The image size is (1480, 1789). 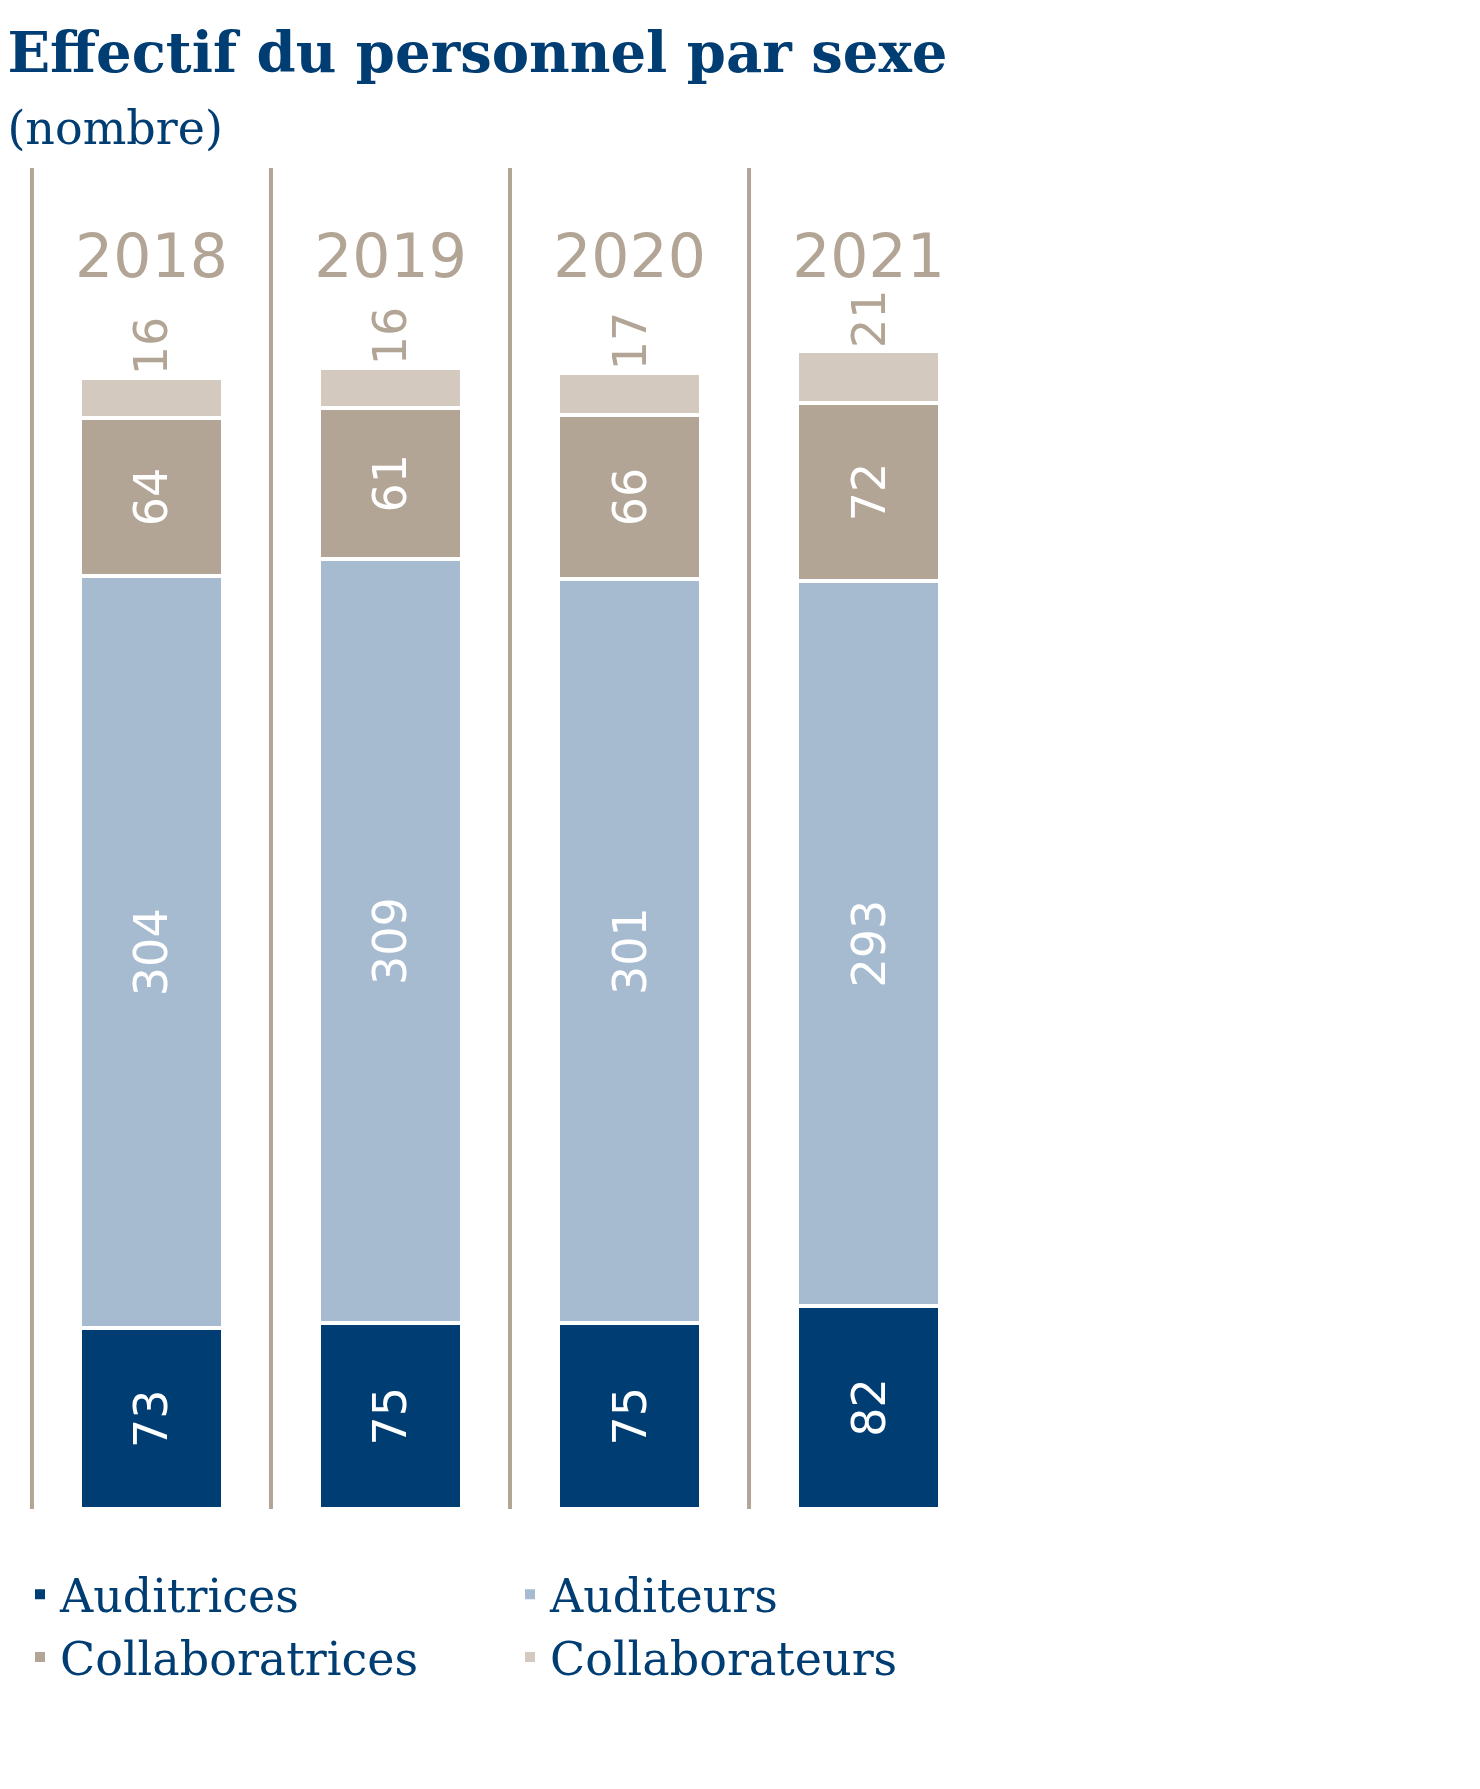 I want to click on legend-label: Collaboratrices, so click(x=239, y=1658).